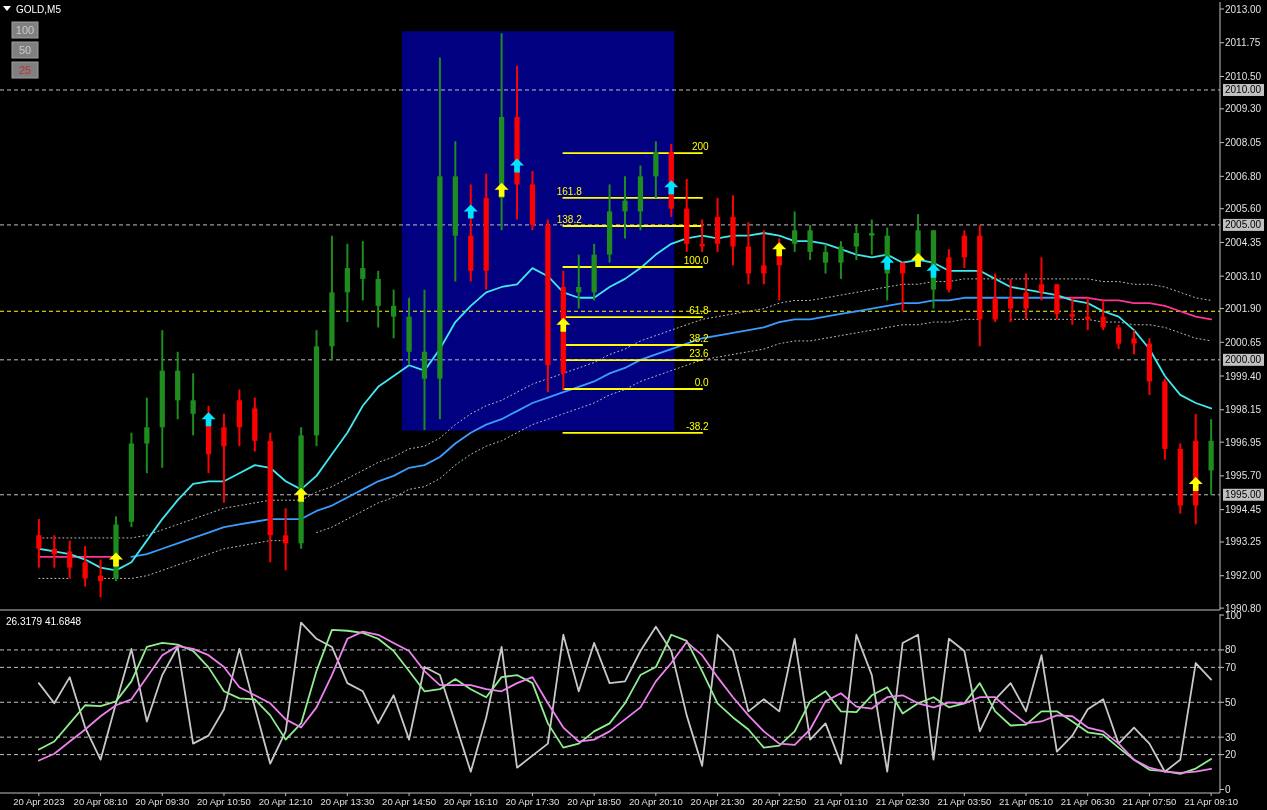 The height and width of the screenshot is (810, 1267). What do you see at coordinates (1243, 209) in the screenshot?
I see `y-tick-label: 2005.60` at bounding box center [1243, 209].